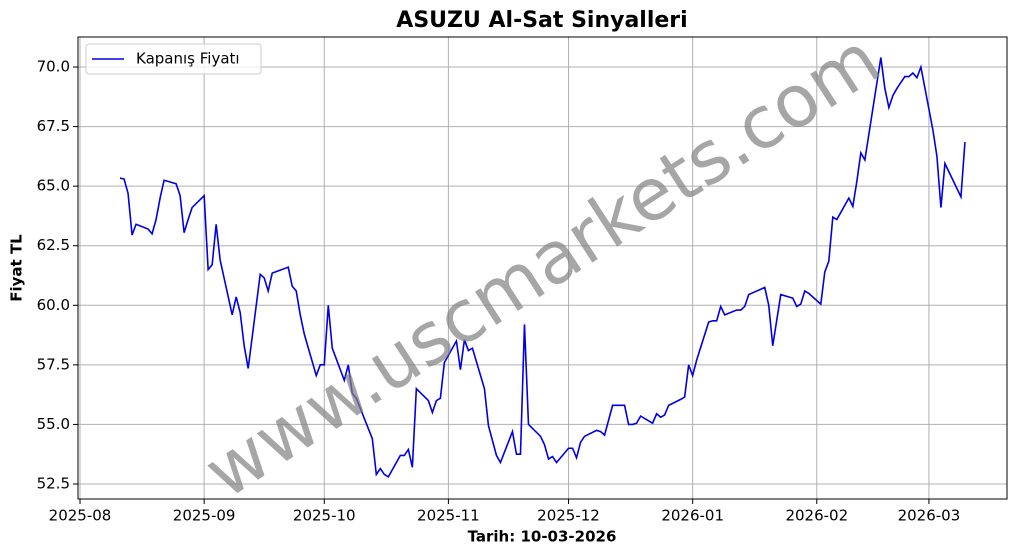 The image size is (1017, 554). I want to click on y-tick-label: 52.5, so click(53, 483).